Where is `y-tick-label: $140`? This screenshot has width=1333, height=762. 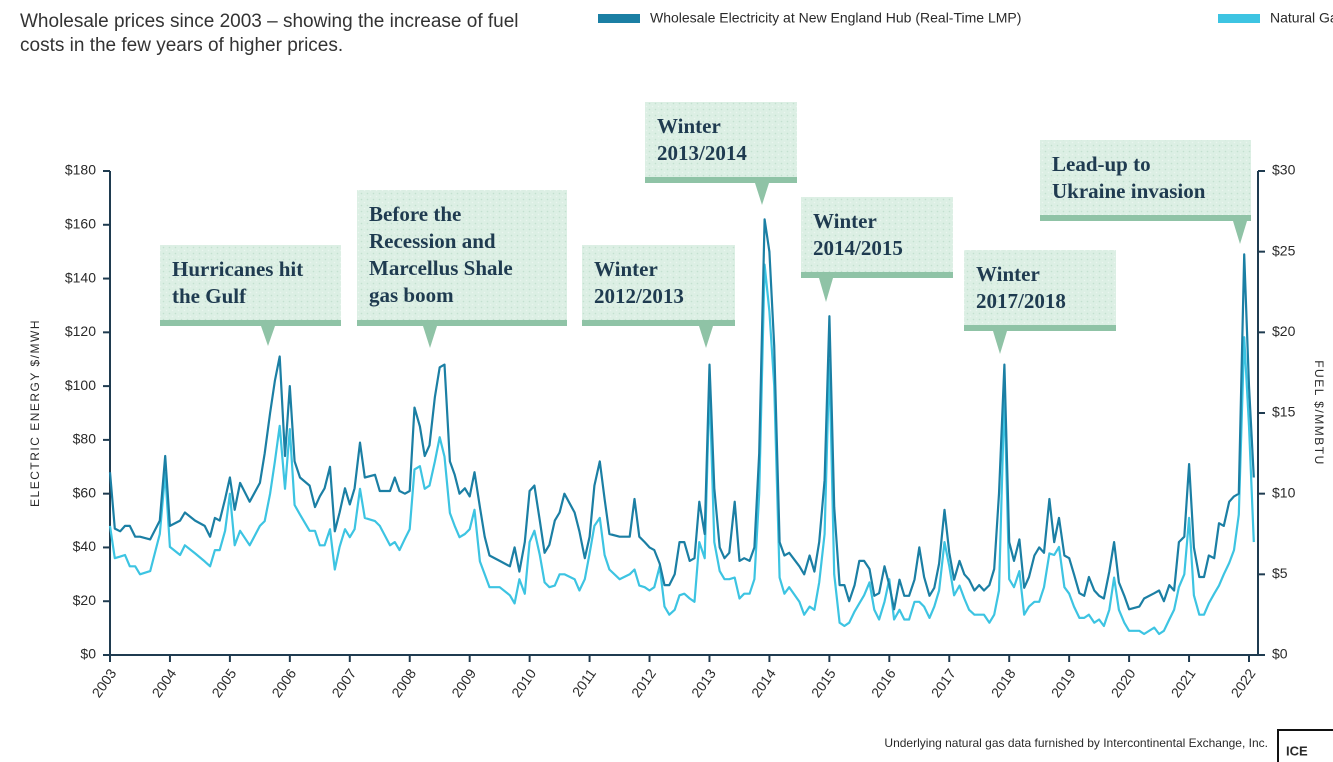 y-tick-label: $140 is located at coordinates (80, 277).